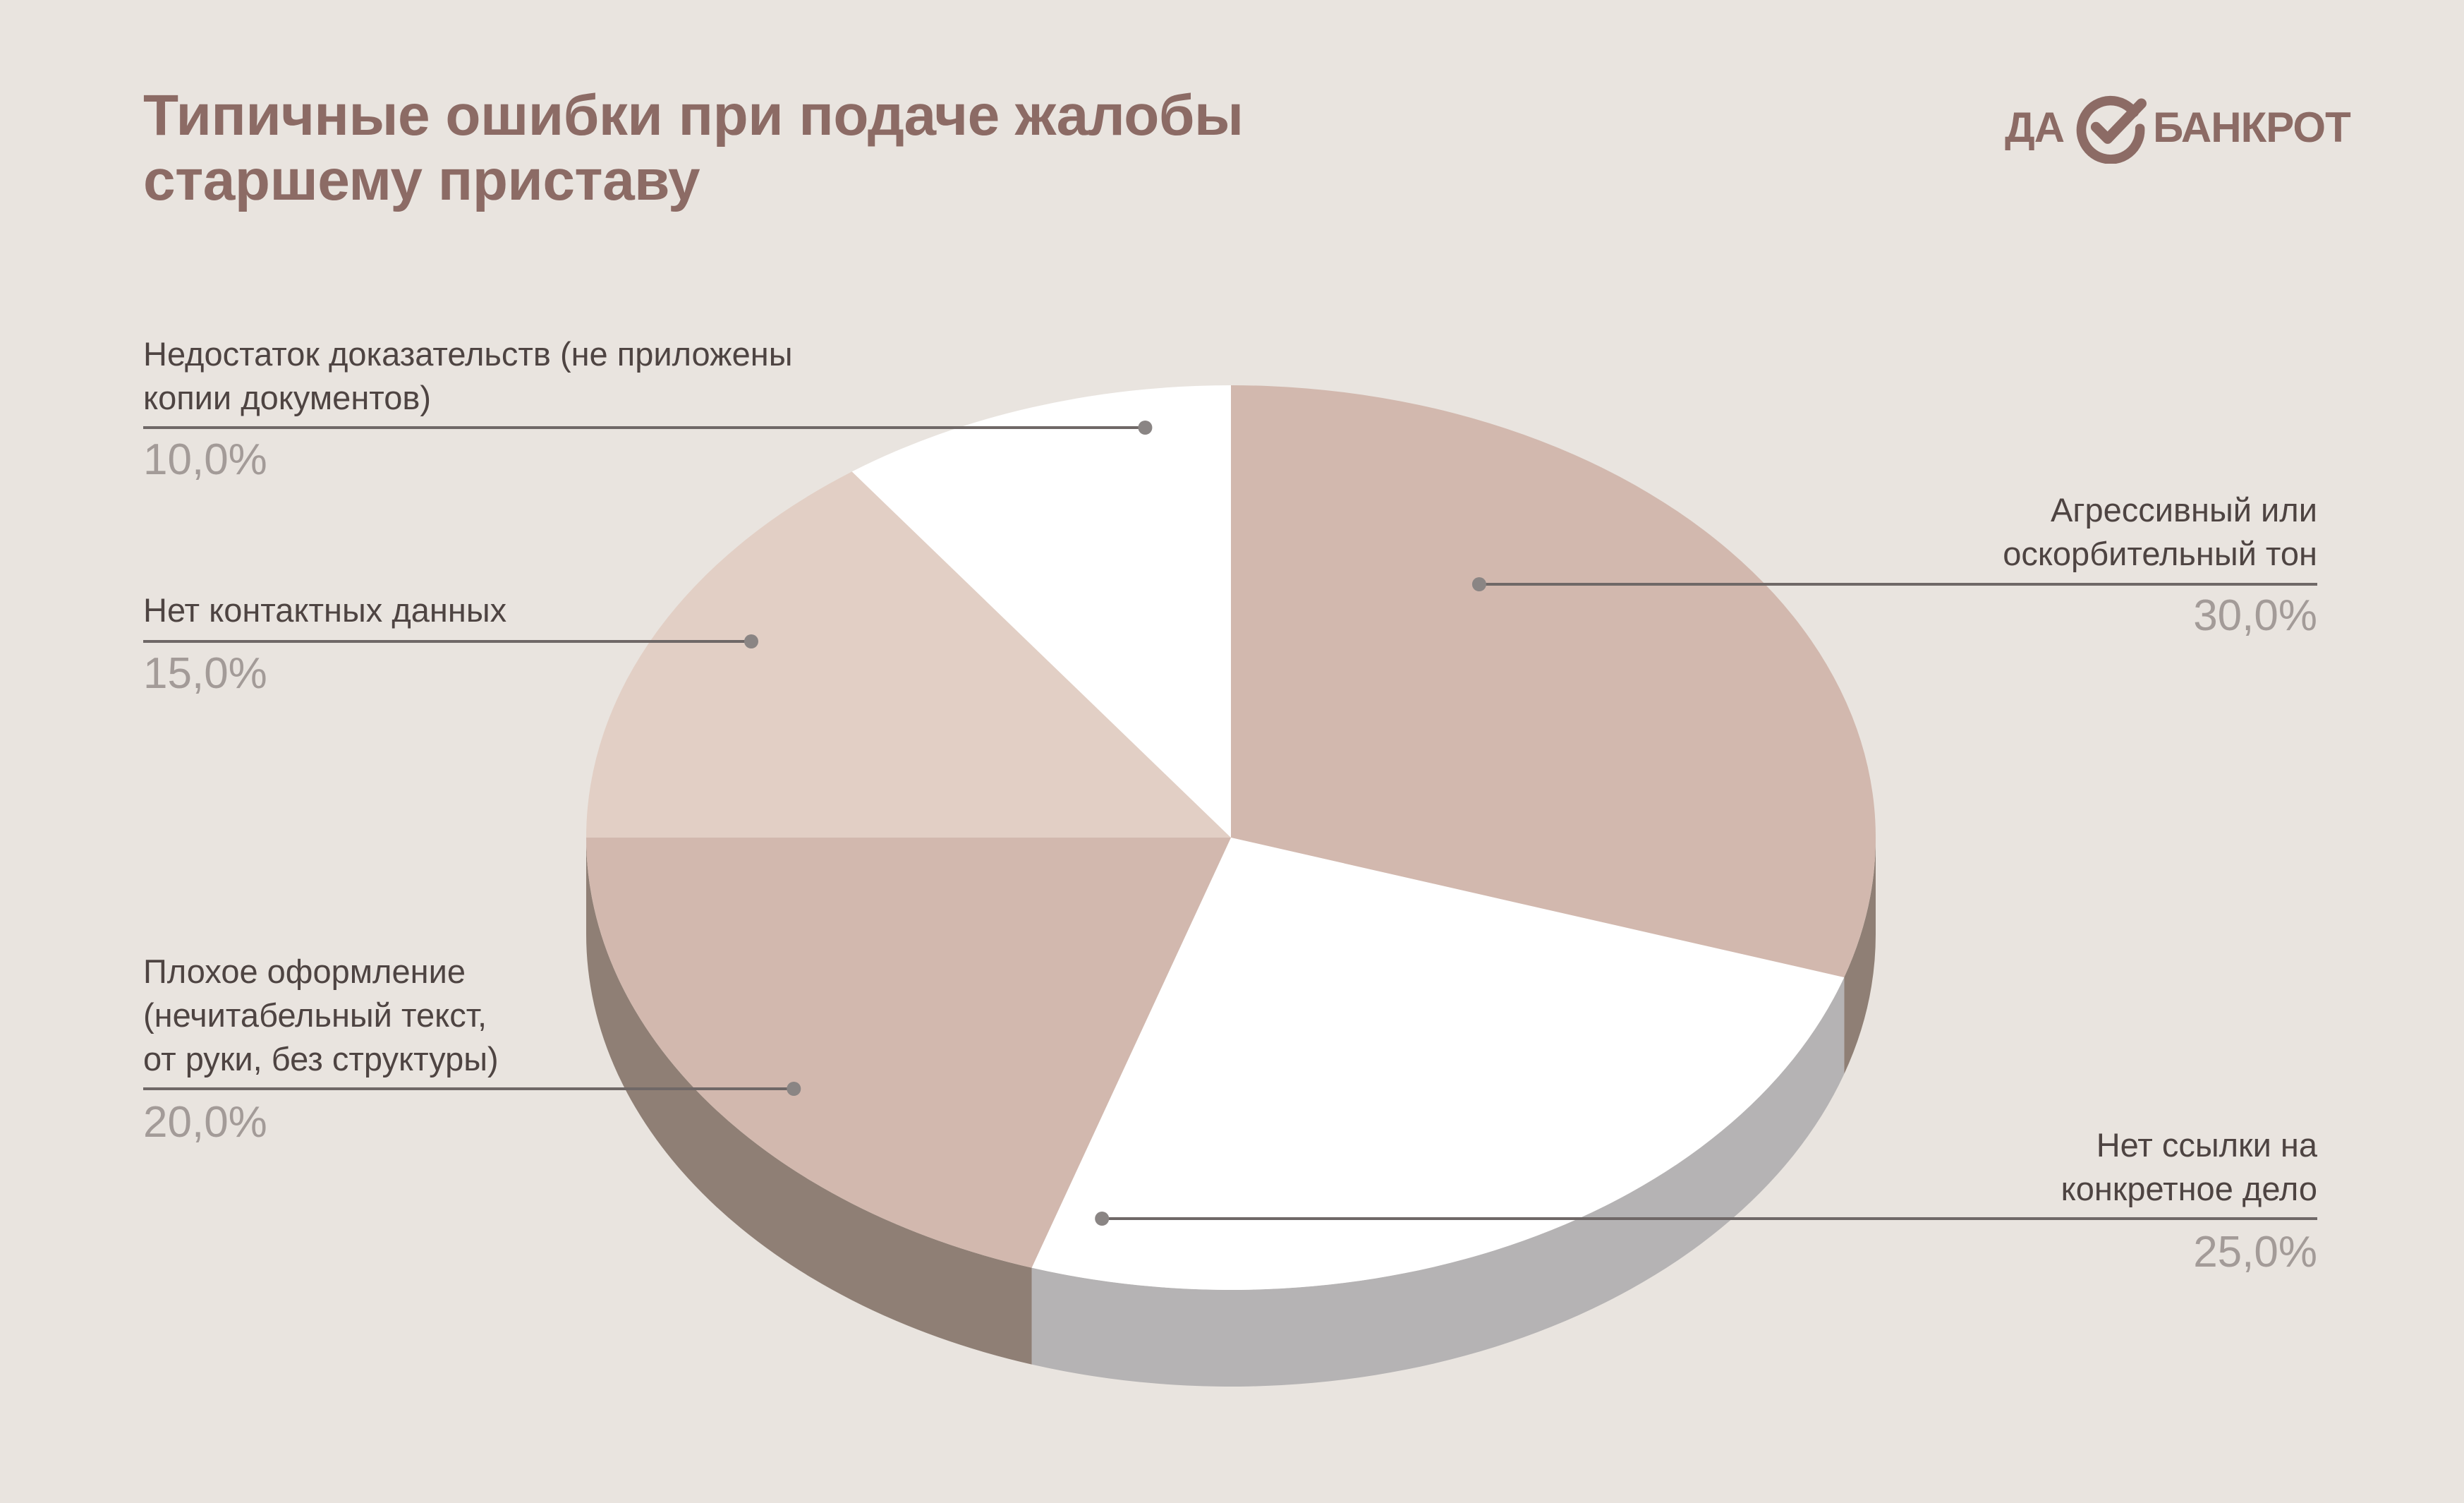  I want to click on slice-label-2-line-2: (нечитабельный текст,, so click(315, 1015).